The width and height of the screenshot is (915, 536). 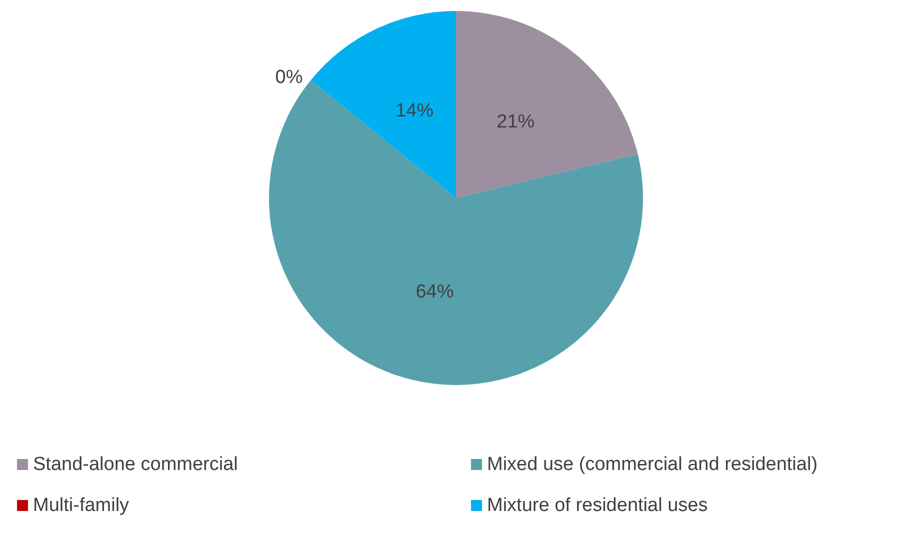 I want to click on text: 0%, so click(x=289, y=77).